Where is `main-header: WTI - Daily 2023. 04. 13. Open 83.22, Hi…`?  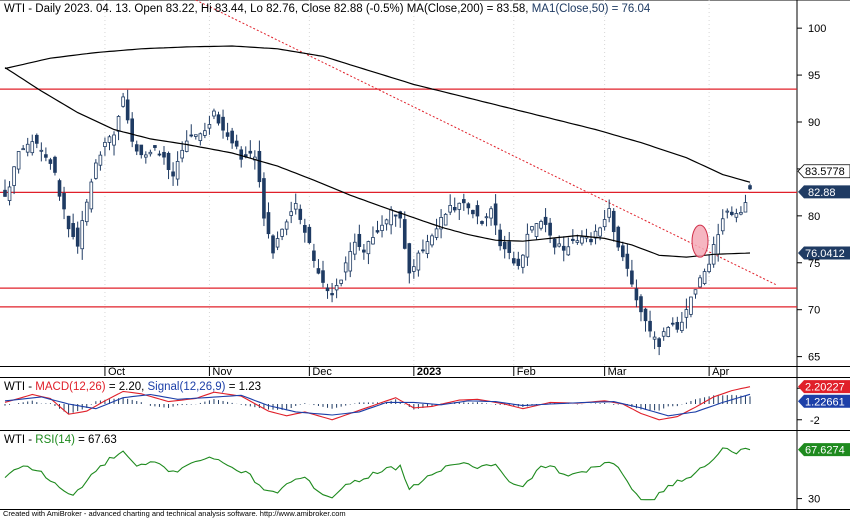
main-header: WTI - Daily 2023. 04. 13. Open 83.22, Hi… is located at coordinates (327, 9).